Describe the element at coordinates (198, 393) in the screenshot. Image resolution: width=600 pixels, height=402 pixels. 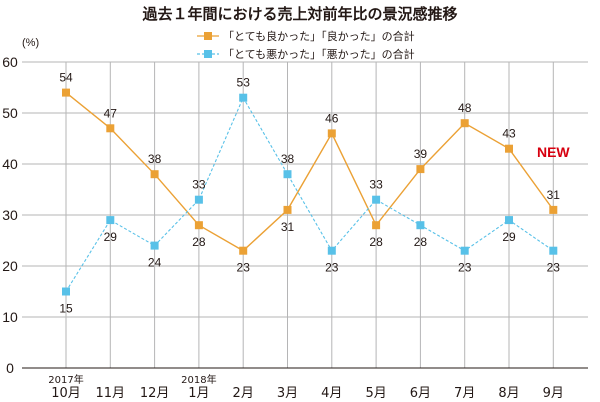
I see `x-tick-label: 1月` at that location.